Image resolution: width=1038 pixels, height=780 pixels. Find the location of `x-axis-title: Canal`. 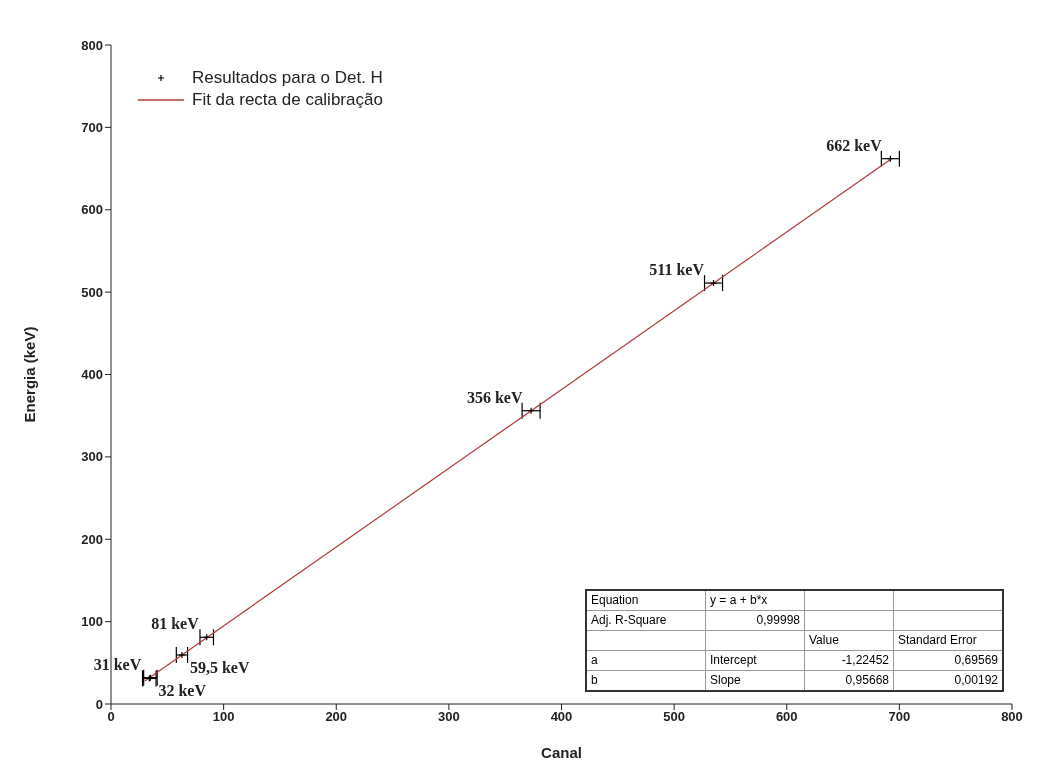

x-axis-title: Canal is located at coordinates (561, 752).